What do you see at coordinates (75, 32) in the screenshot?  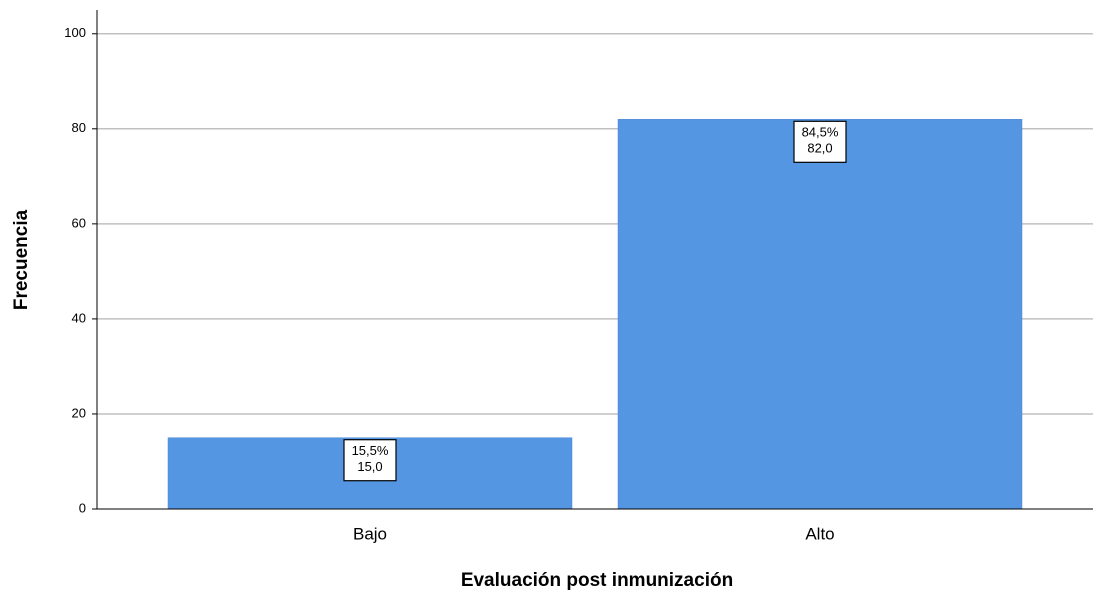 I see `y-tick-label: 100` at bounding box center [75, 32].